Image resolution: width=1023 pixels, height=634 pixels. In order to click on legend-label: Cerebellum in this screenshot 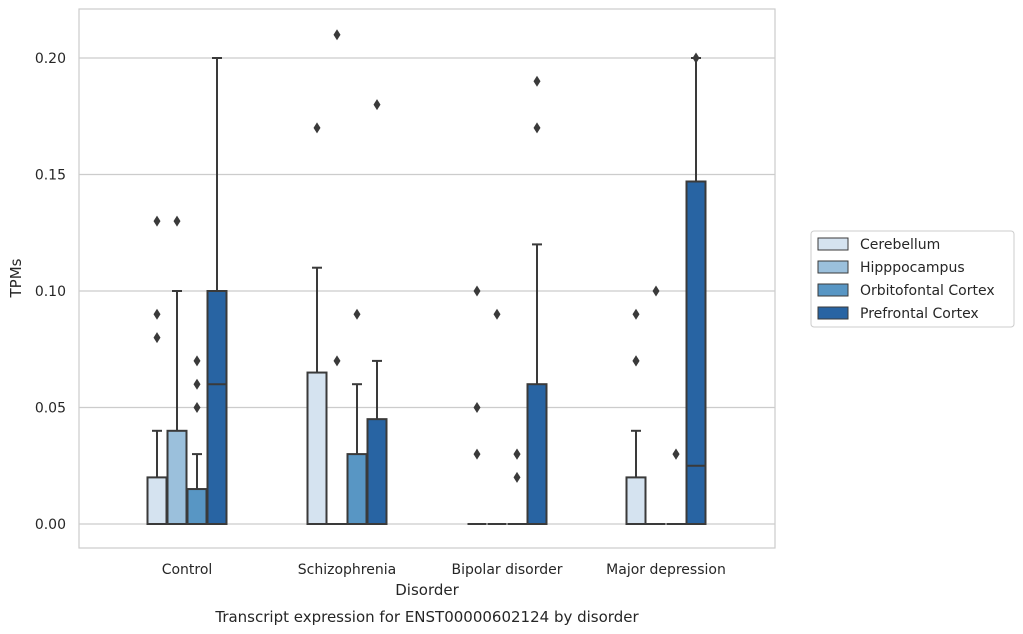, I will do `click(900, 245)`.